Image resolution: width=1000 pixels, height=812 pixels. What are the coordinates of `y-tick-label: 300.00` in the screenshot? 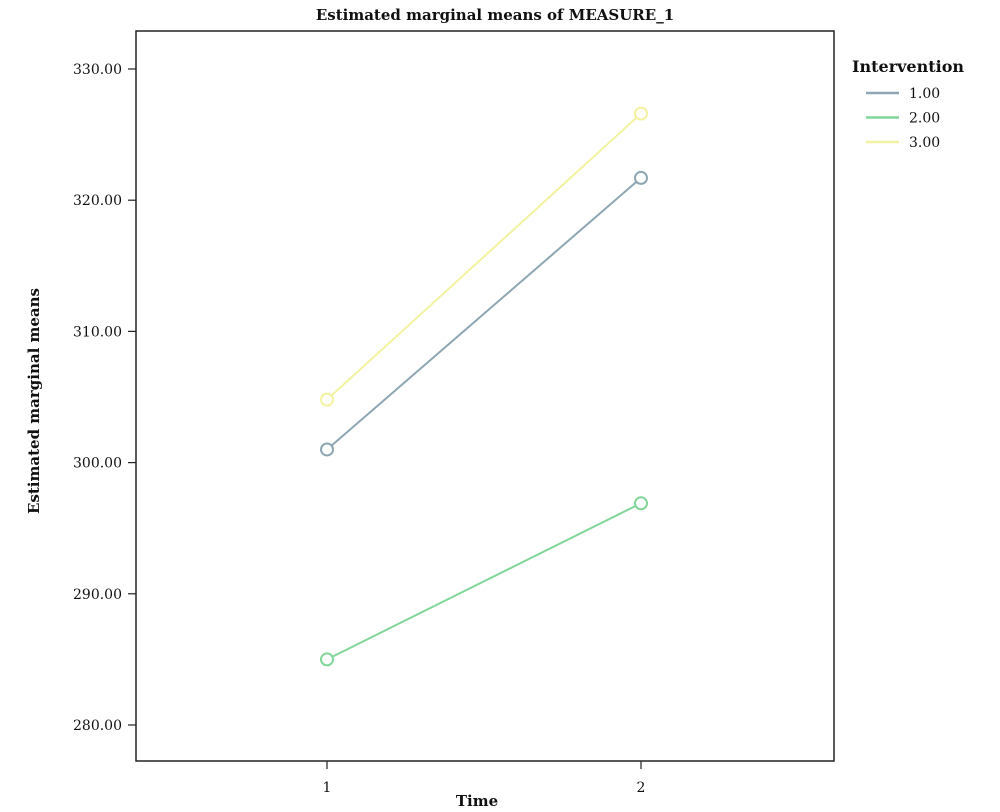 It's located at (97, 464).